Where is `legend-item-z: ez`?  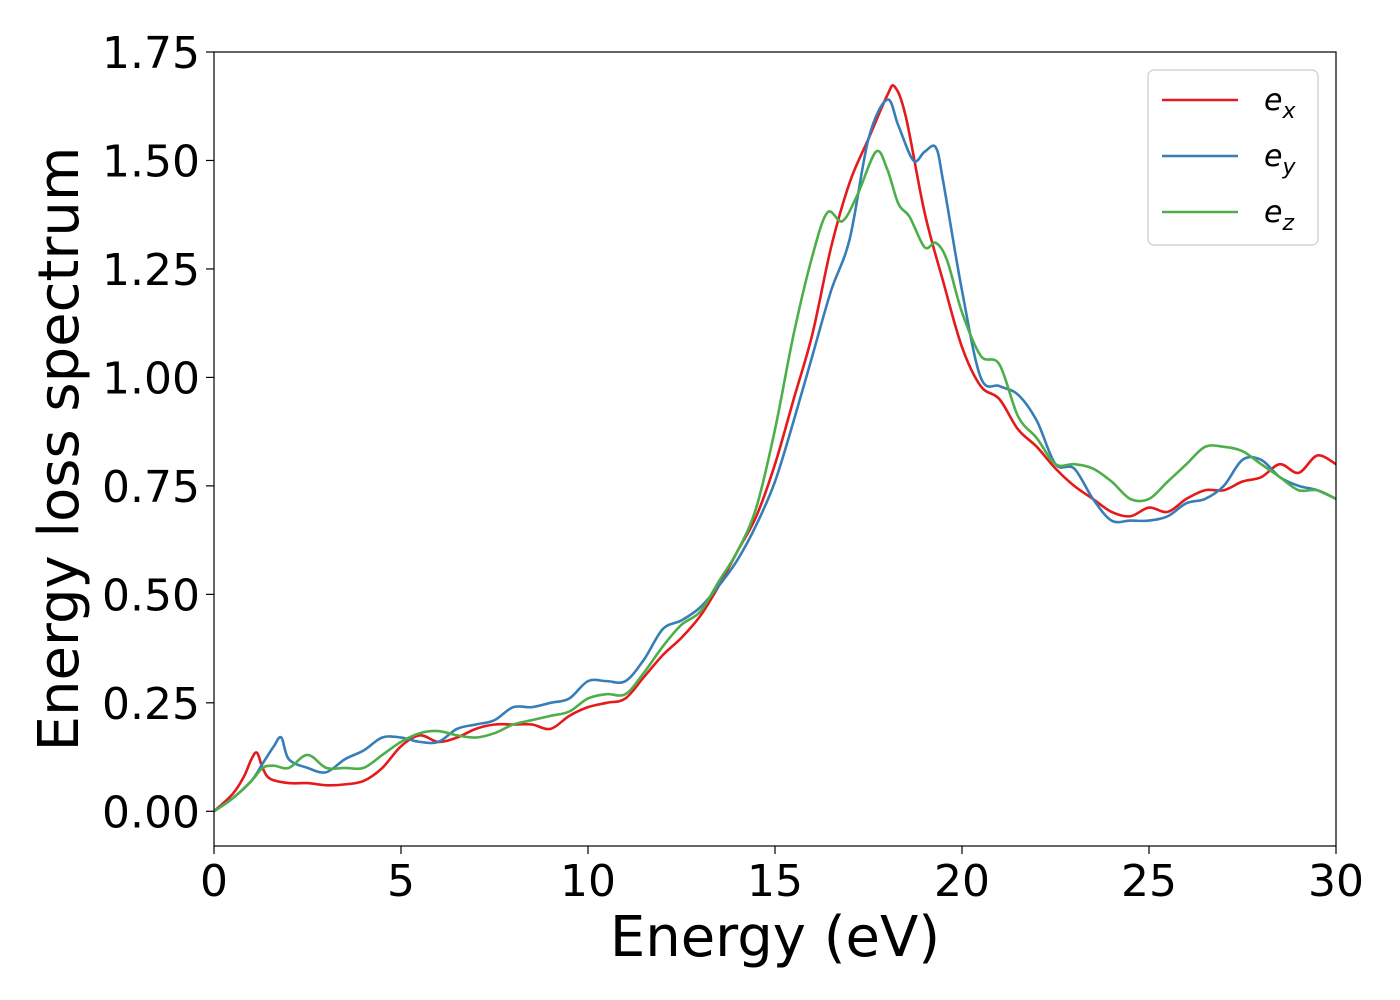 legend-item-z: ez is located at coordinates (1228, 215).